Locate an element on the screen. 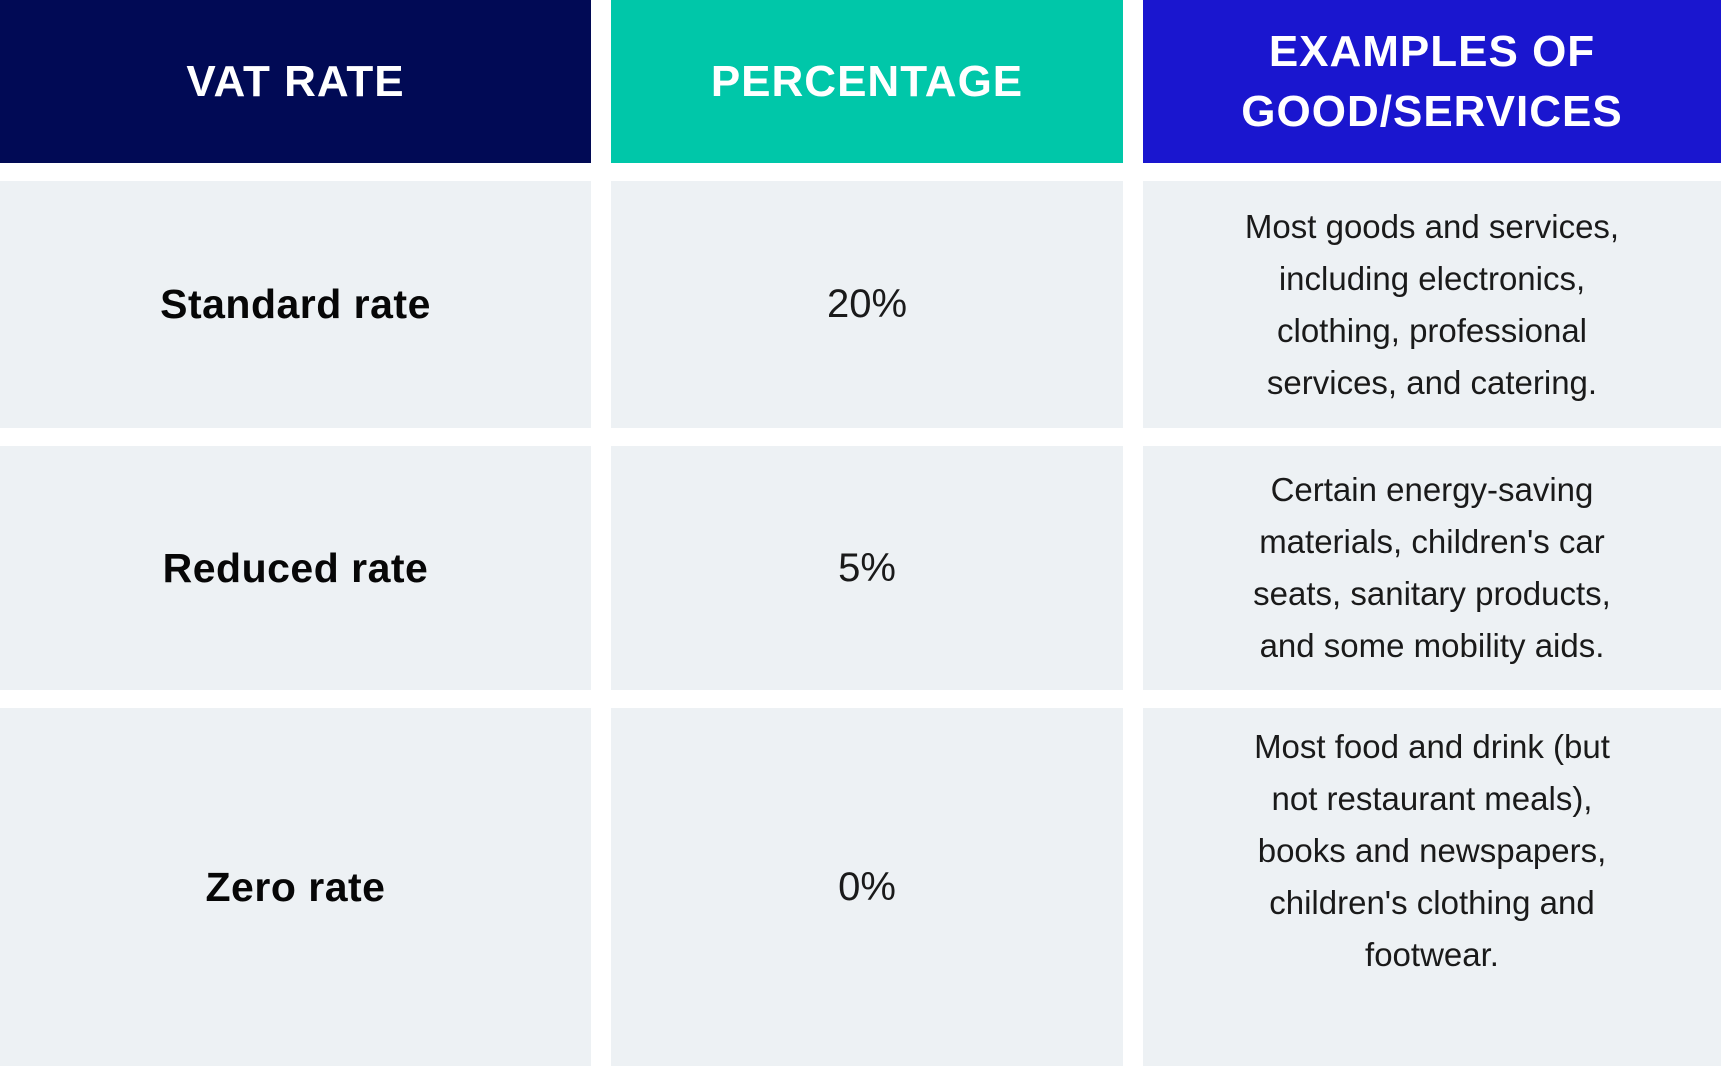 This screenshot has width=1721, height=1066. header-cell-vat-rate: VAT RATE is located at coordinates (295, 81).